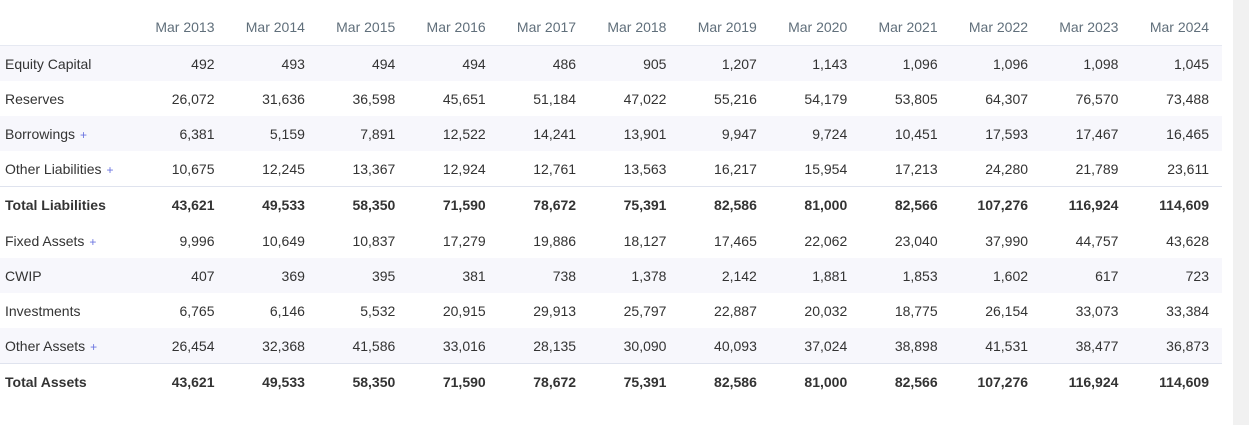  What do you see at coordinates (645, 310) in the screenshot?
I see `value-cell: 25,797` at bounding box center [645, 310].